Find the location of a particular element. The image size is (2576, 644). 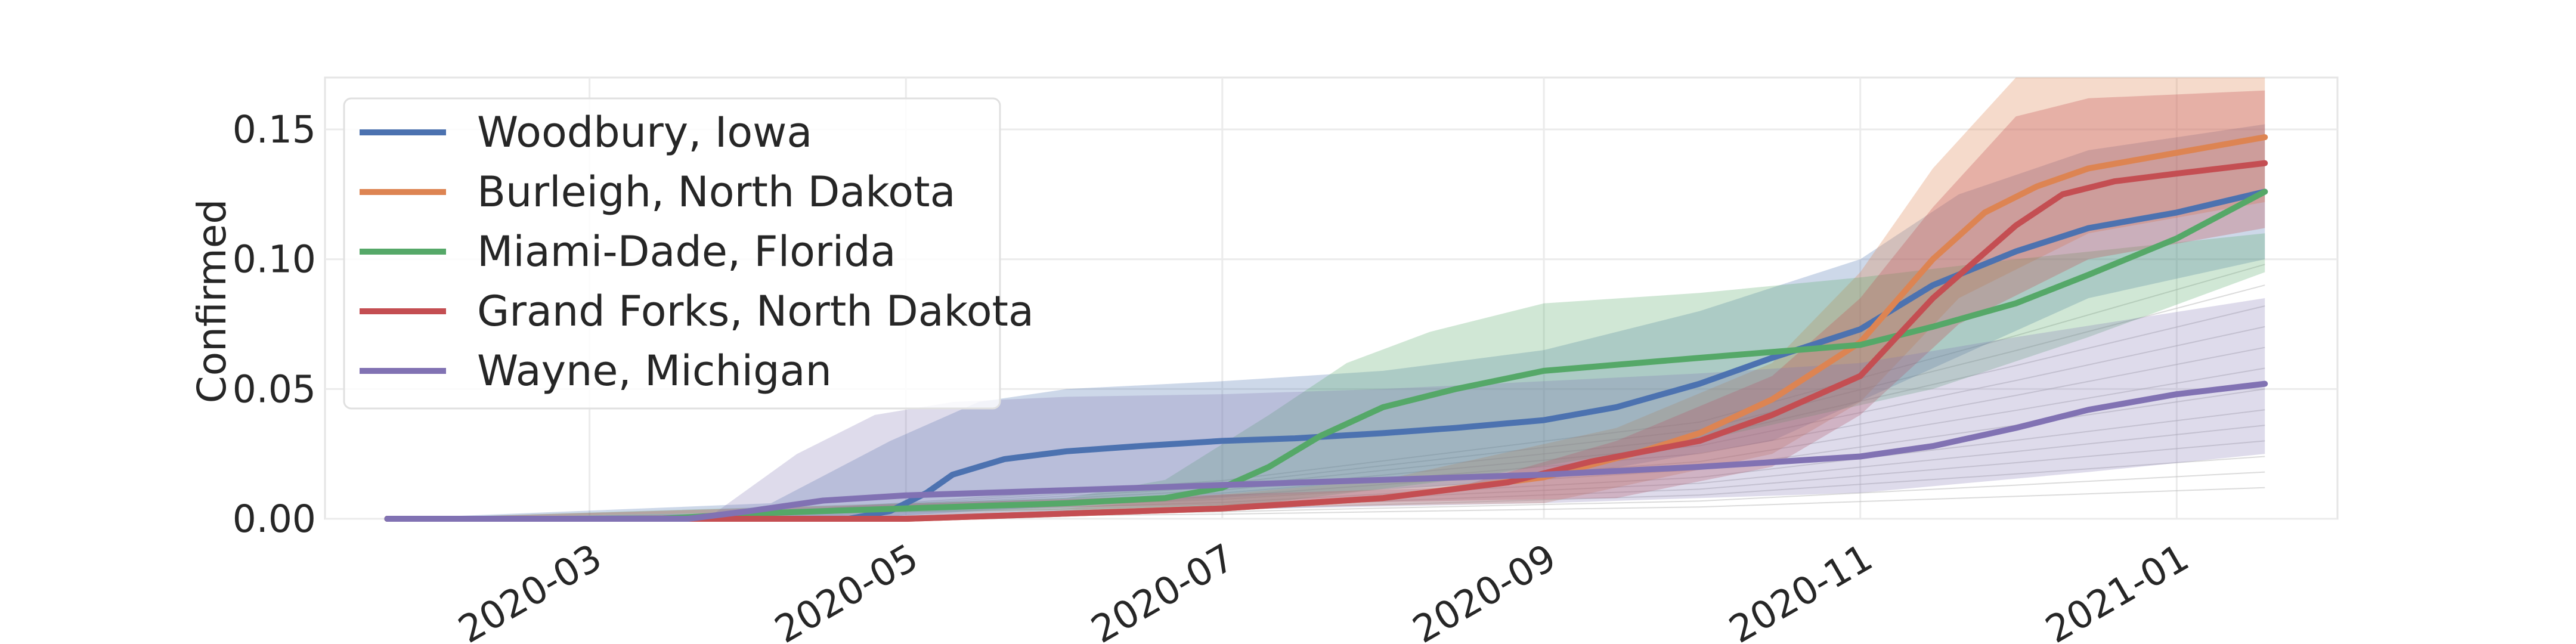

x-tick-label: 2020-09 is located at coordinates (1484, 589).